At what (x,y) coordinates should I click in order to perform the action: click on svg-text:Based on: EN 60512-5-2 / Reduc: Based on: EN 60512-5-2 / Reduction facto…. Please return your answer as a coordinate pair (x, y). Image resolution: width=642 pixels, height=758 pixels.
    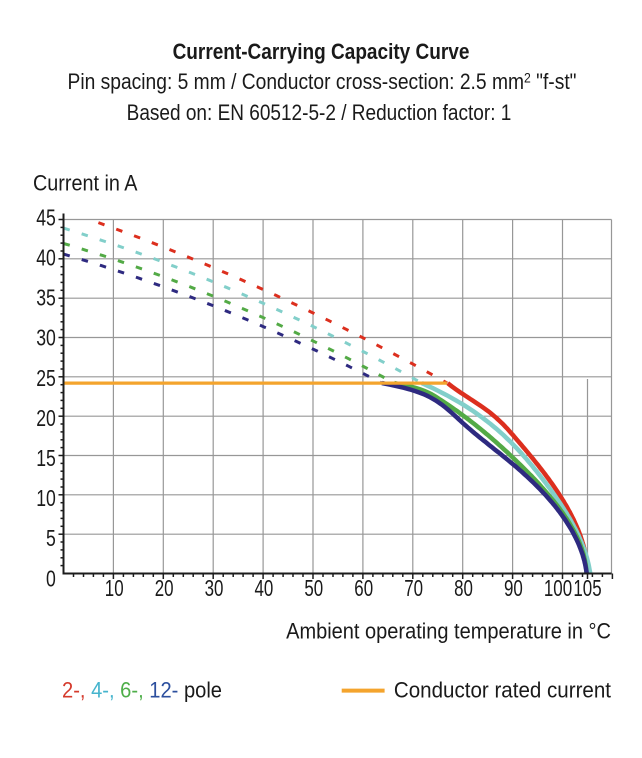
    Looking at the image, I should click on (319, 113).